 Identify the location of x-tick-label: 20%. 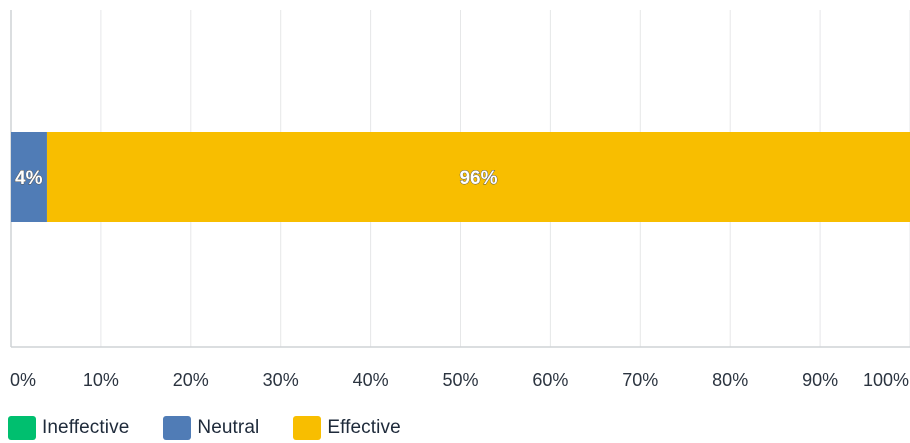
(191, 380).